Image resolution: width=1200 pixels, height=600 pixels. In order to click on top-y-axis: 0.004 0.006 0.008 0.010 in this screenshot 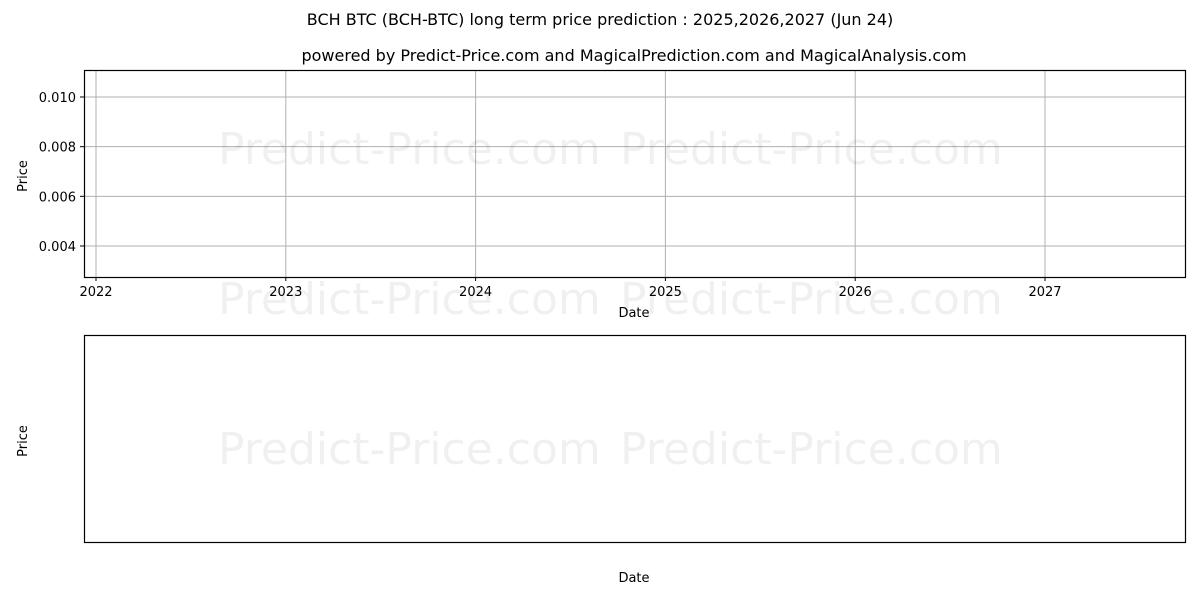, I will do `click(61, 173)`.